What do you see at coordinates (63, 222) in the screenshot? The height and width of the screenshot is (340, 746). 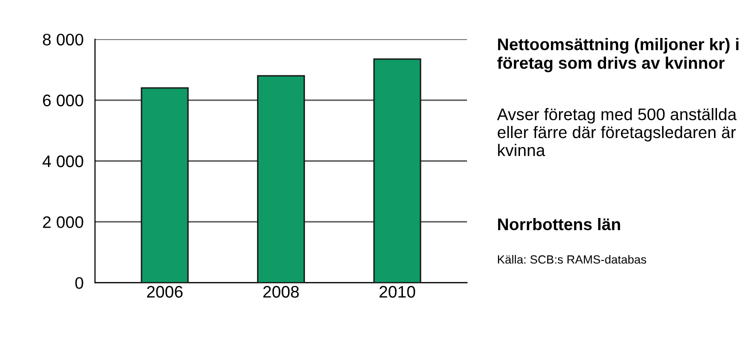 I see `y-tick-label: 2 000` at bounding box center [63, 222].